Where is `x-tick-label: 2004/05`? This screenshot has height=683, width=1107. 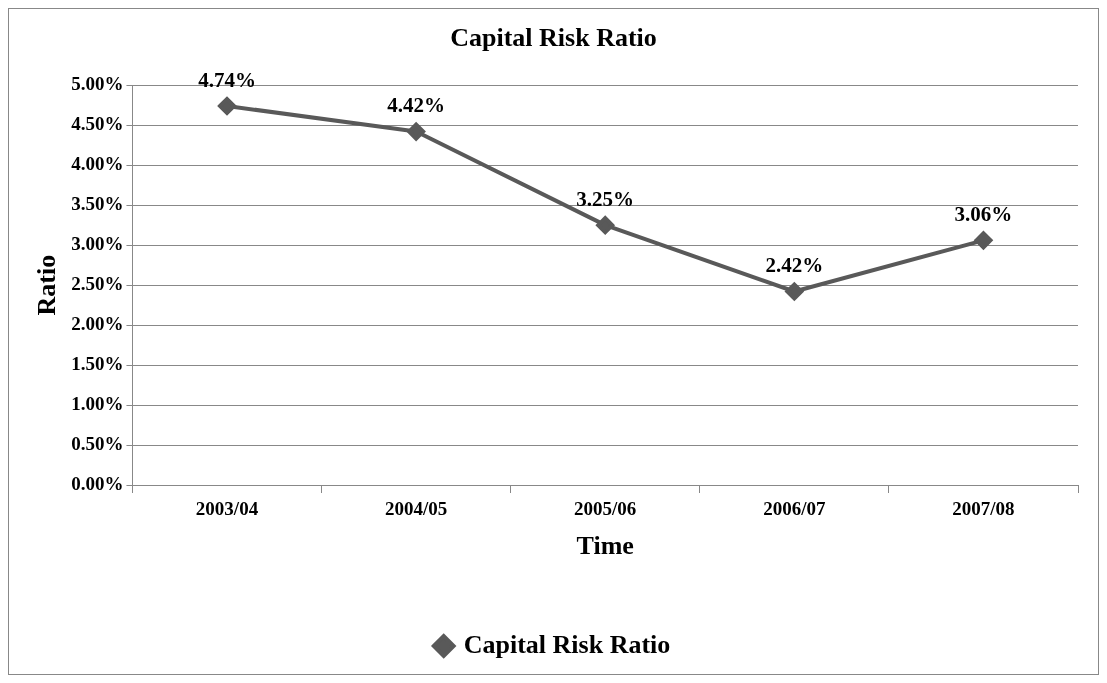 x-tick-label: 2004/05 is located at coordinates (416, 509).